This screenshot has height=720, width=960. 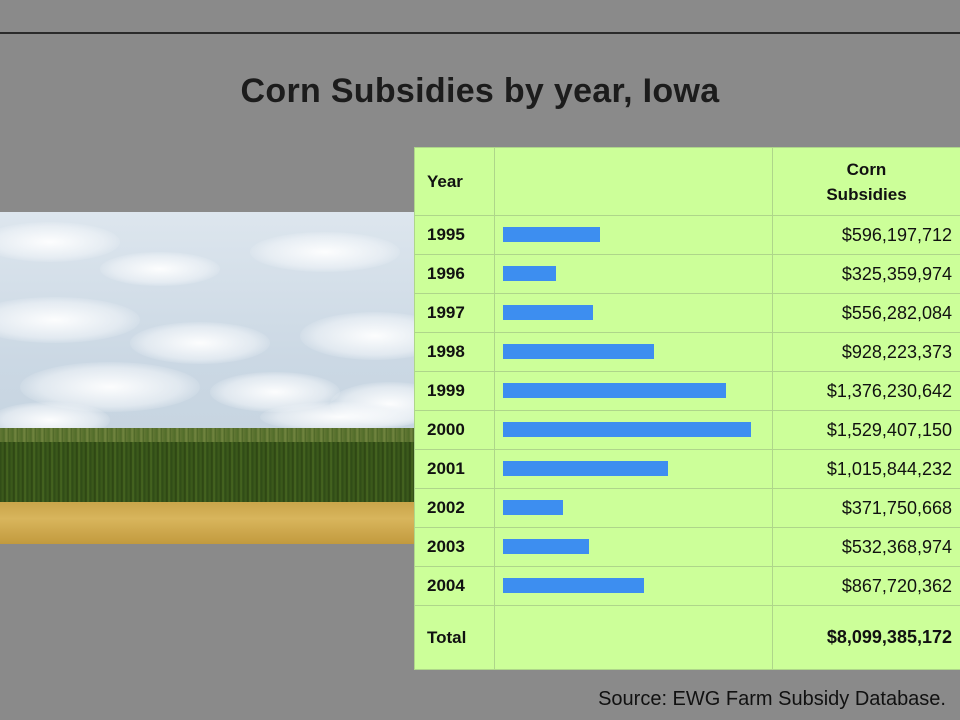 What do you see at coordinates (866, 352) in the screenshot?
I see `subsidy-value: $928,223,373` at bounding box center [866, 352].